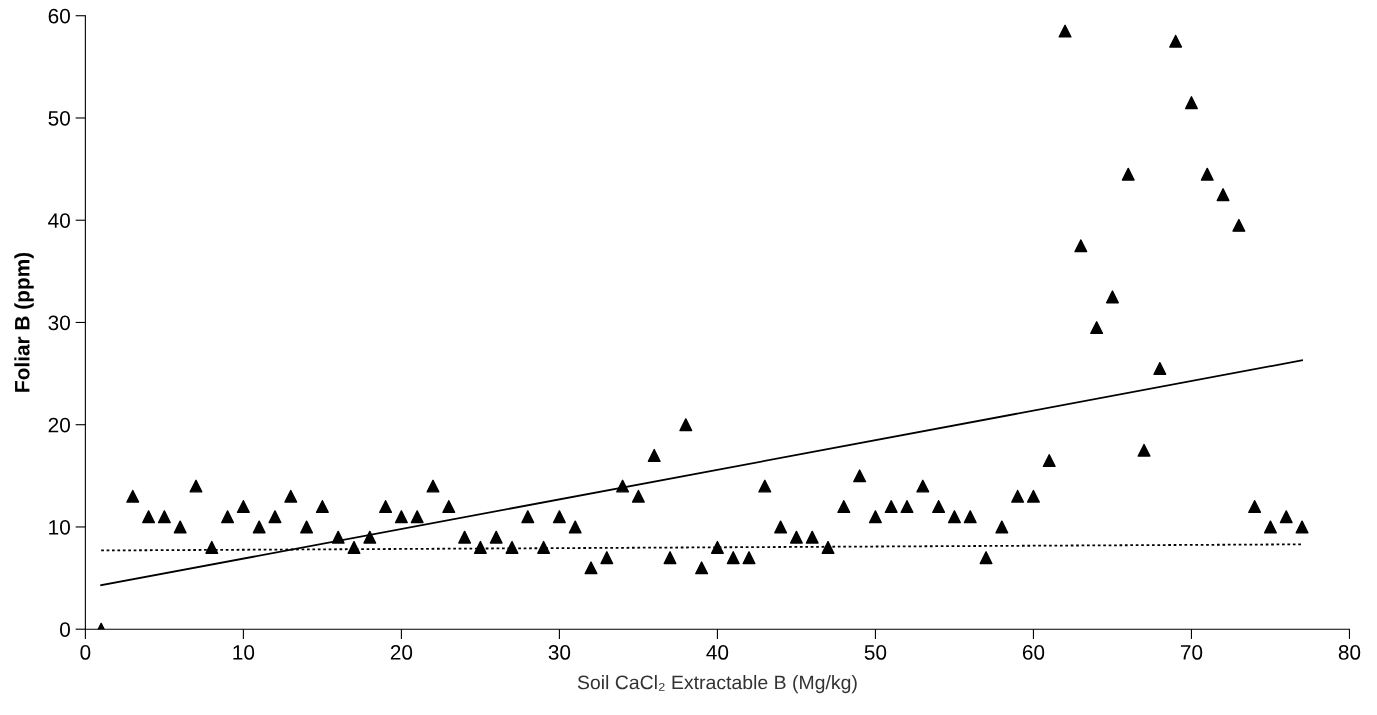 Image resolution: width=1377 pixels, height=715 pixels. What do you see at coordinates (559, 652) in the screenshot?
I see `x-tick-label: 30` at bounding box center [559, 652].